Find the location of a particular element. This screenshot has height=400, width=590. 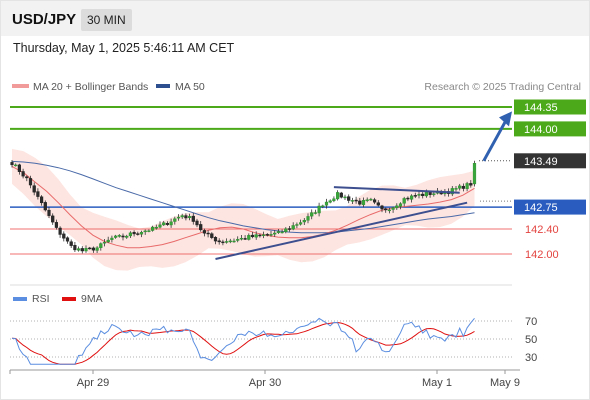

x-axis-labels: Apr 29 Apr 30 May 1 May 9 is located at coordinates (264, 379).